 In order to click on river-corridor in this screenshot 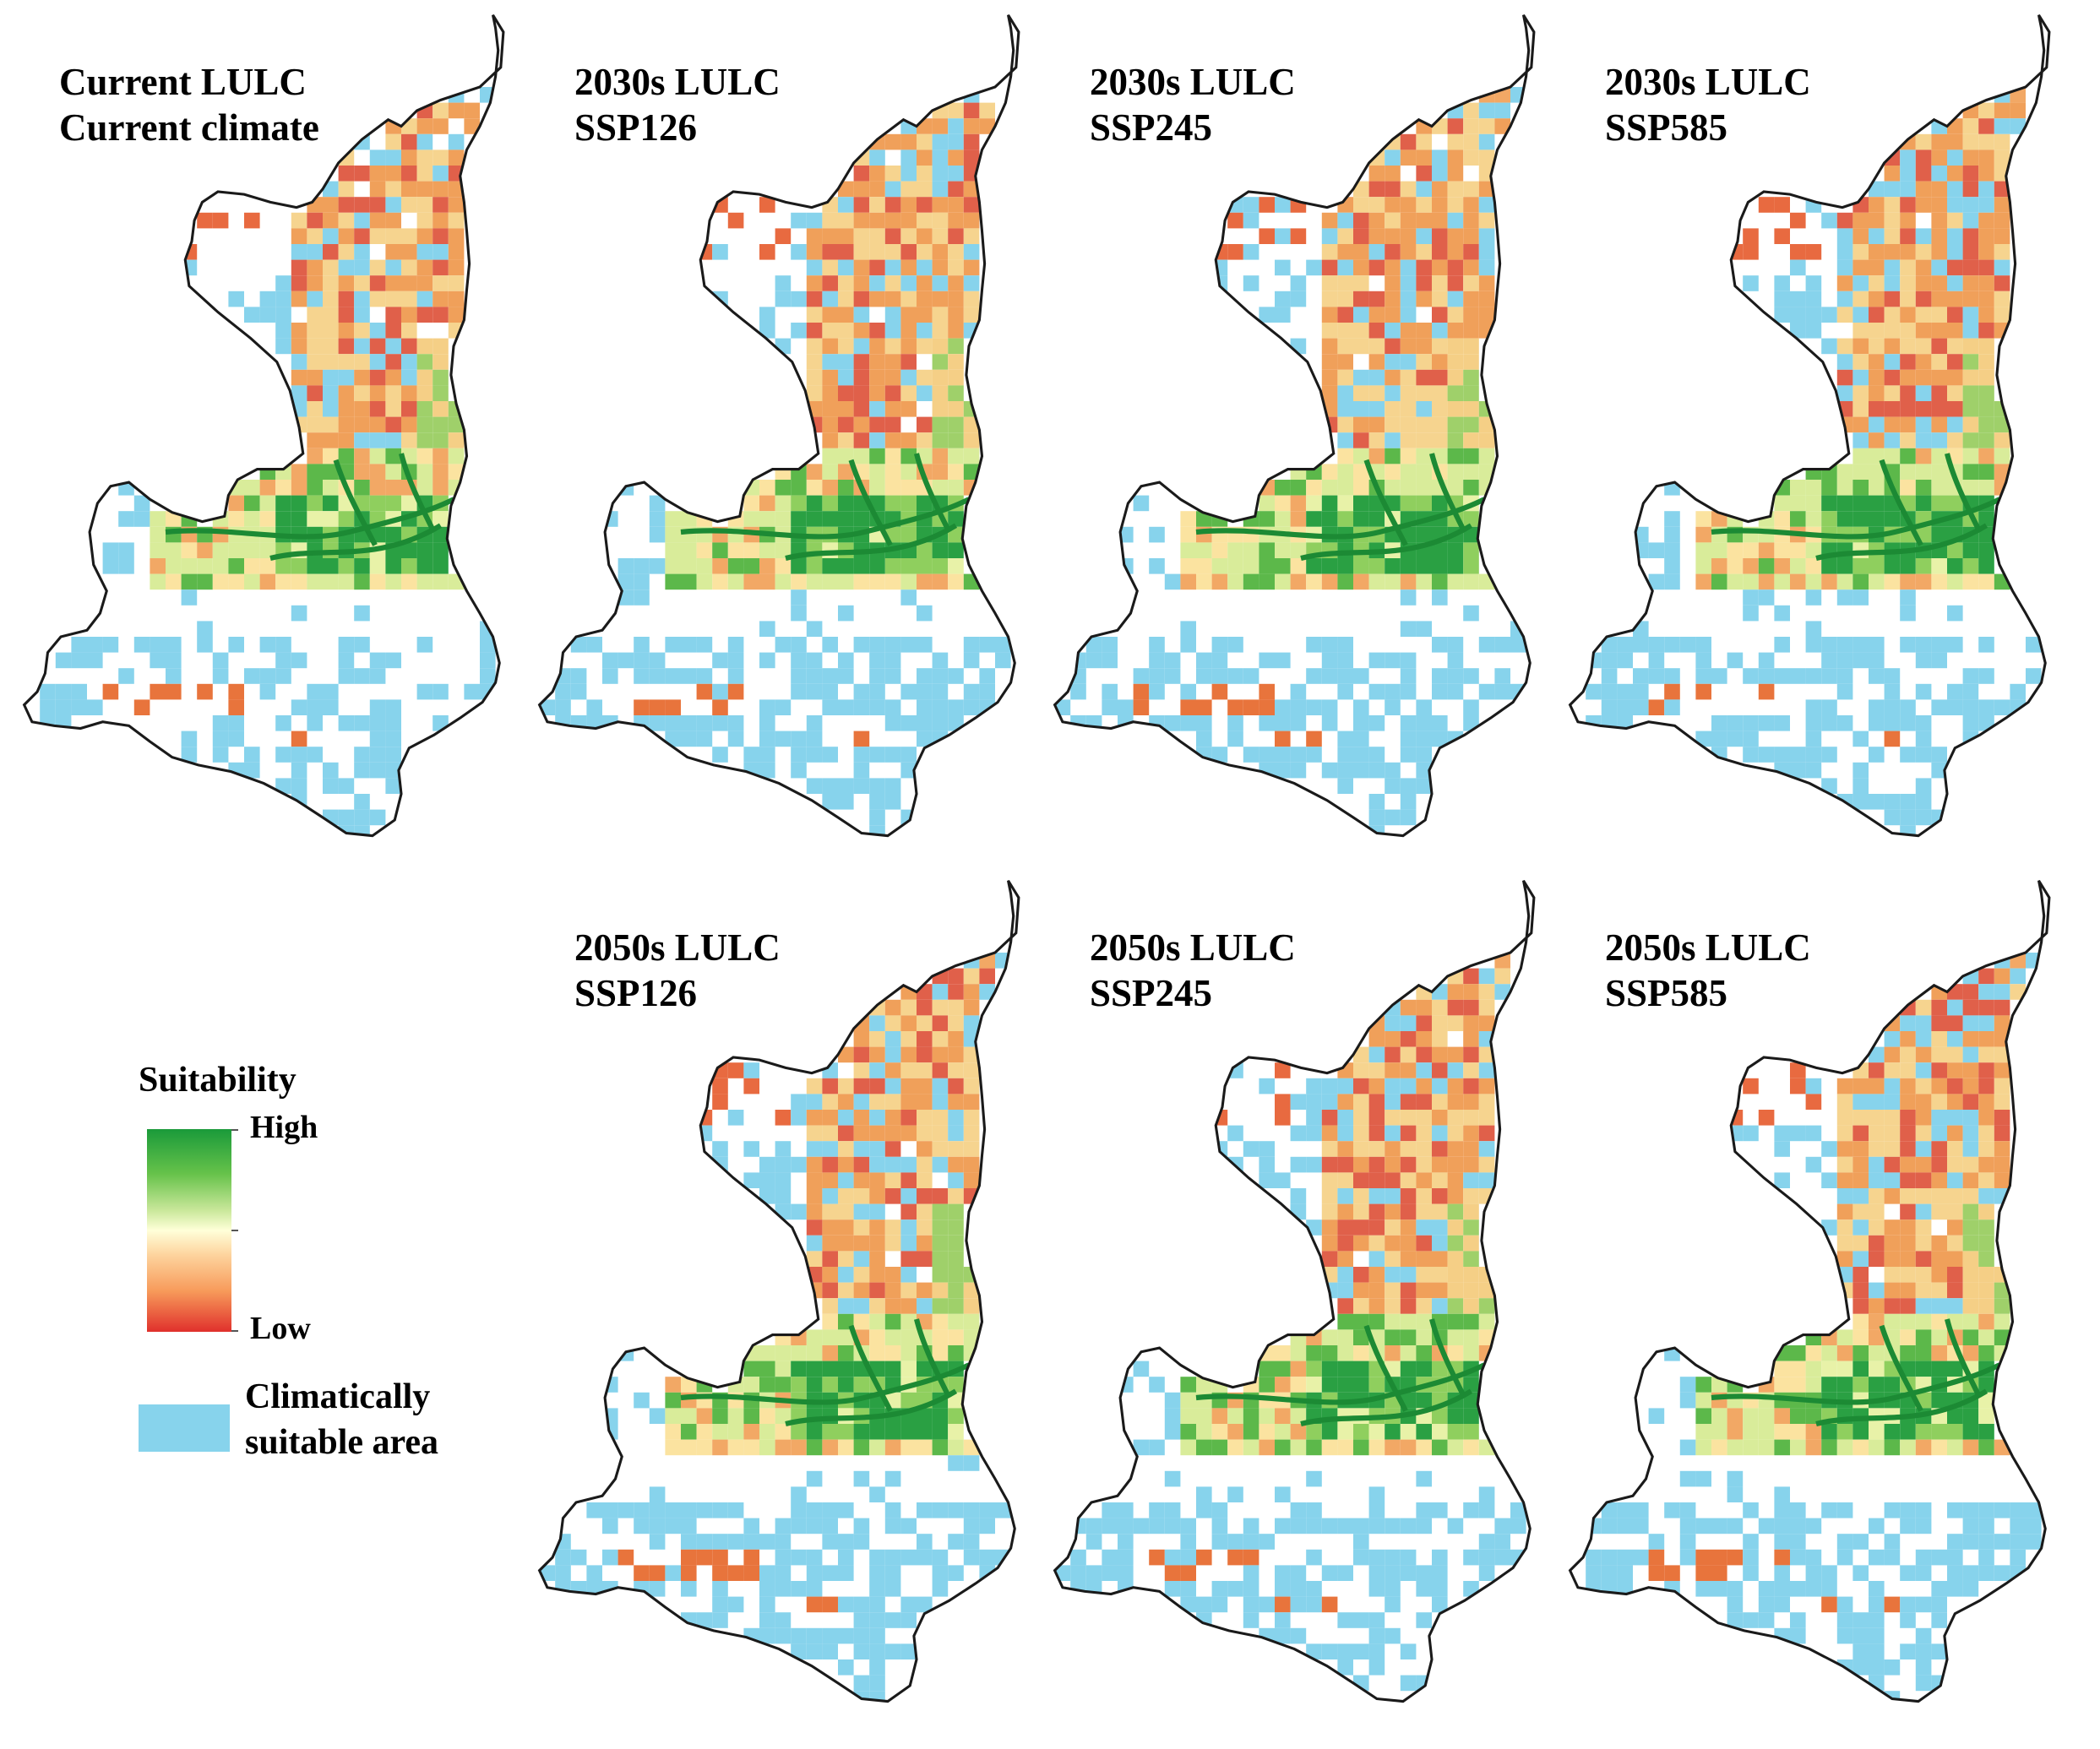, I will do `click(871, 1408)`.